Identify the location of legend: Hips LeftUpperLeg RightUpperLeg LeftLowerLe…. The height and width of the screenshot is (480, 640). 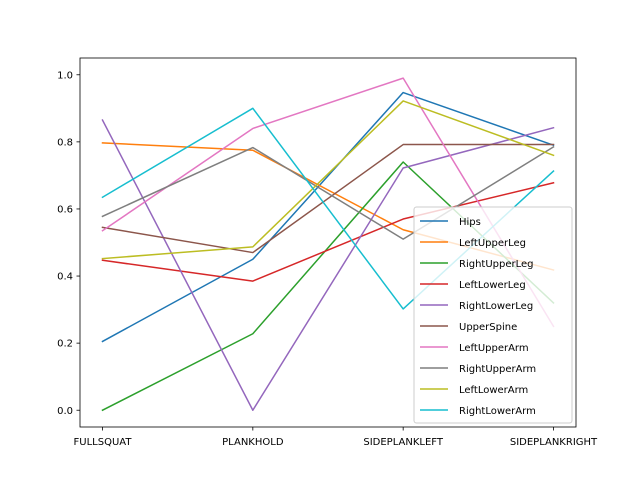
(493, 315).